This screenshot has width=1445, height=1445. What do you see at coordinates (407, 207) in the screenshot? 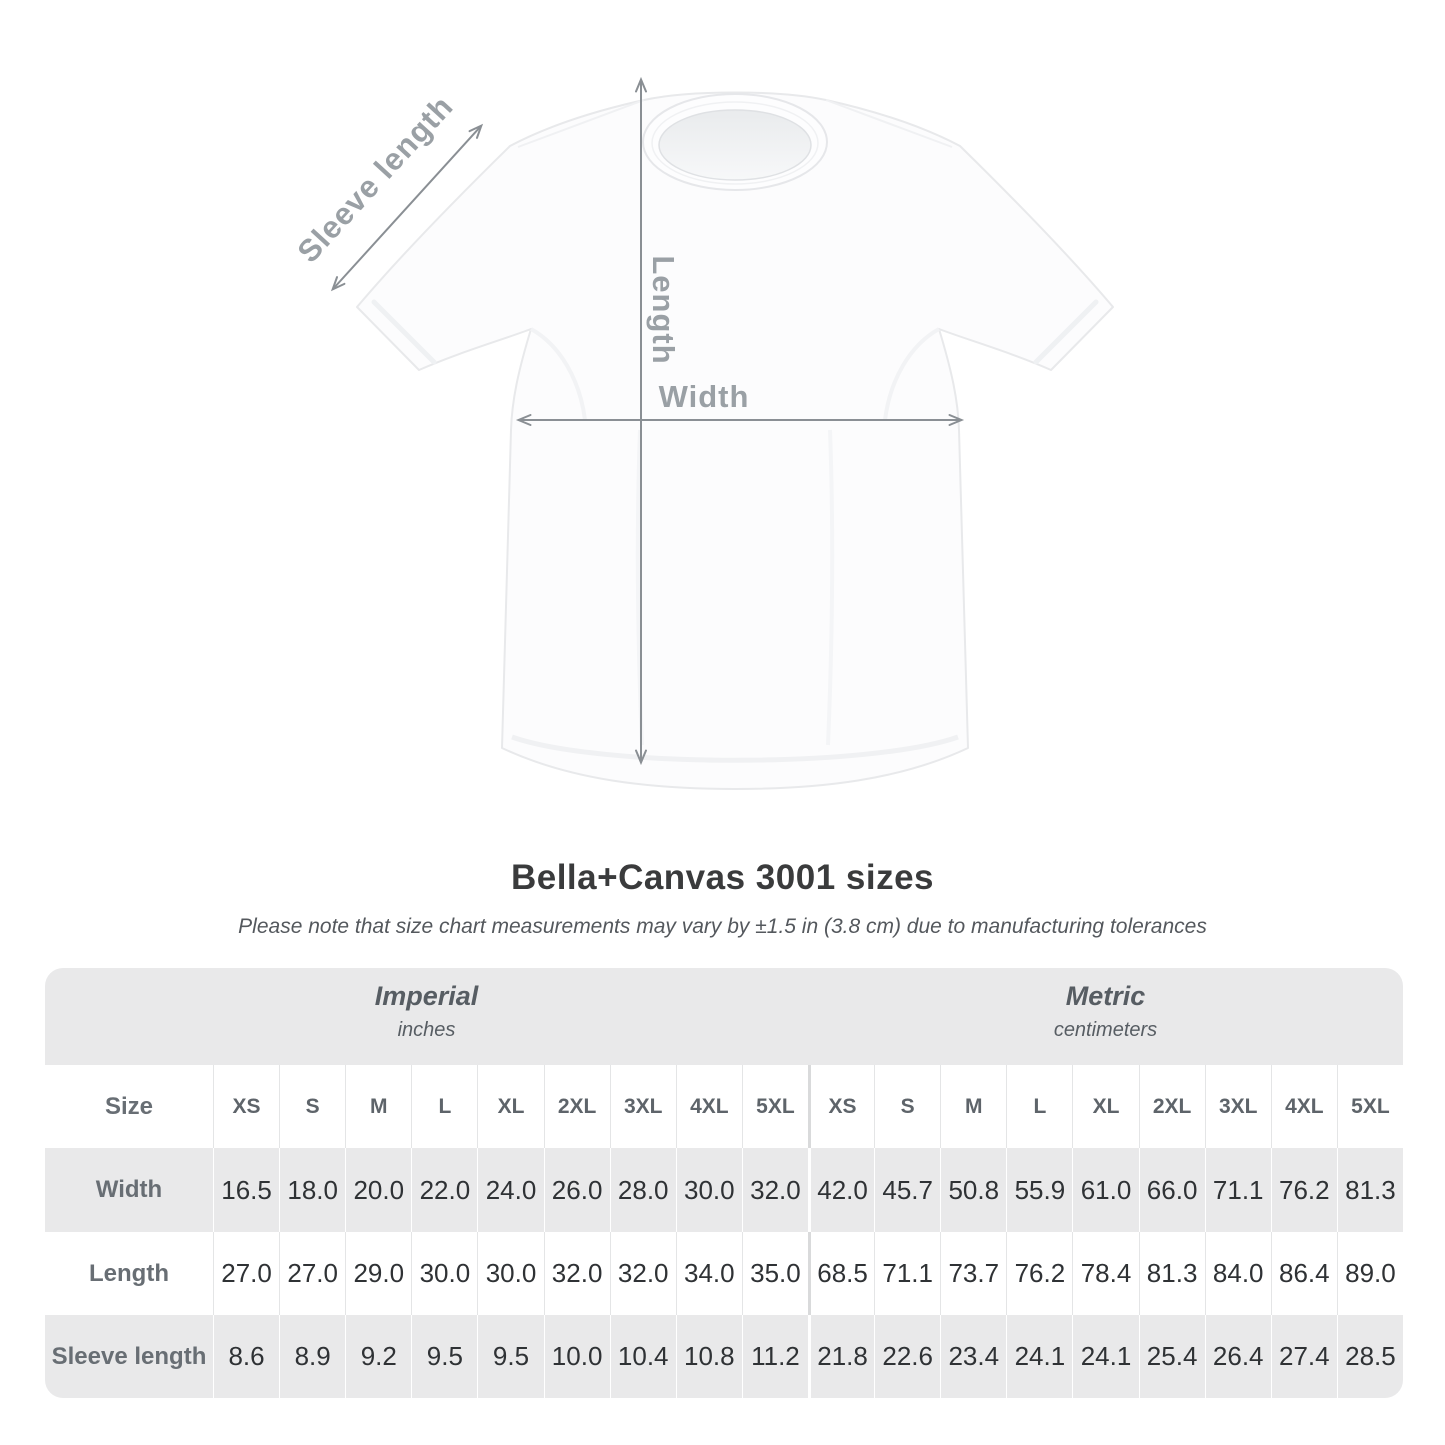
I see `sleeve-length-arrow` at bounding box center [407, 207].